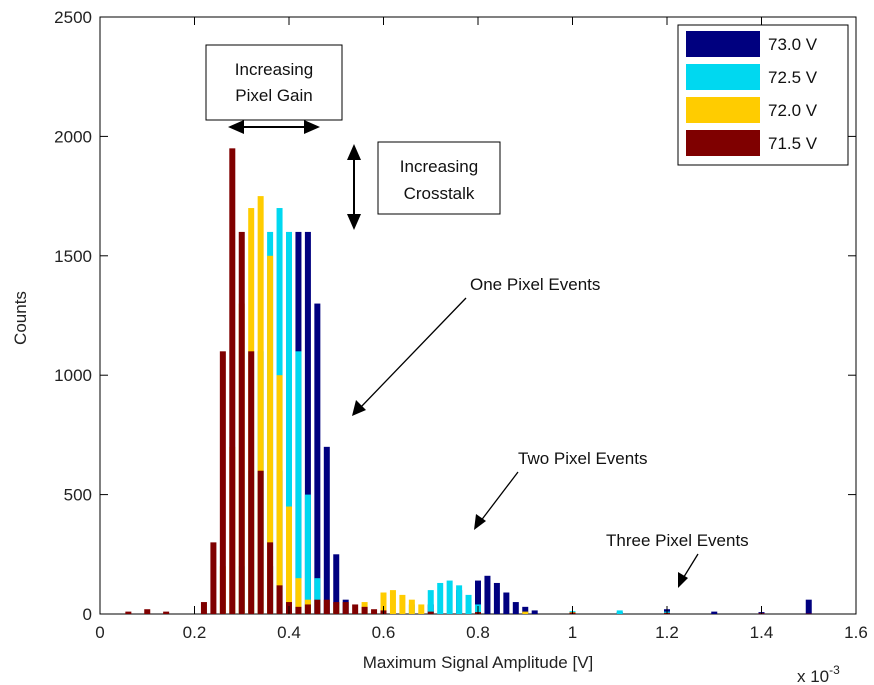  Describe the element at coordinates (312, 127) in the screenshot. I see `pixel-gain-arrow-right-icon` at that location.